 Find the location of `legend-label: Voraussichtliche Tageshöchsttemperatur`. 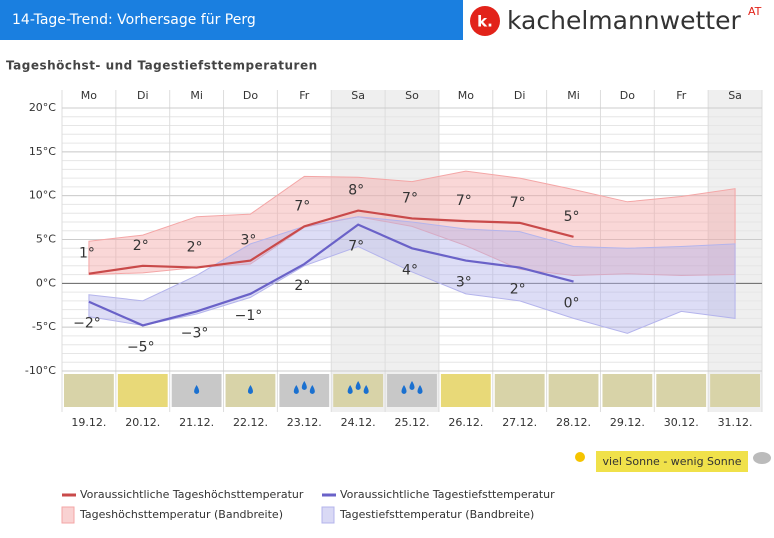

legend-label: Voraussichtliche Tageshöchsttemperatur is located at coordinates (192, 494).